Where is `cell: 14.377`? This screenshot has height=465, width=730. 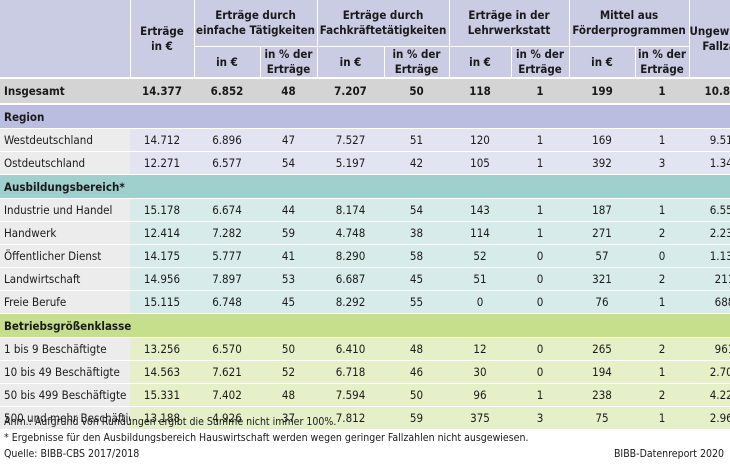 cell: 14.377 is located at coordinates (162, 91).